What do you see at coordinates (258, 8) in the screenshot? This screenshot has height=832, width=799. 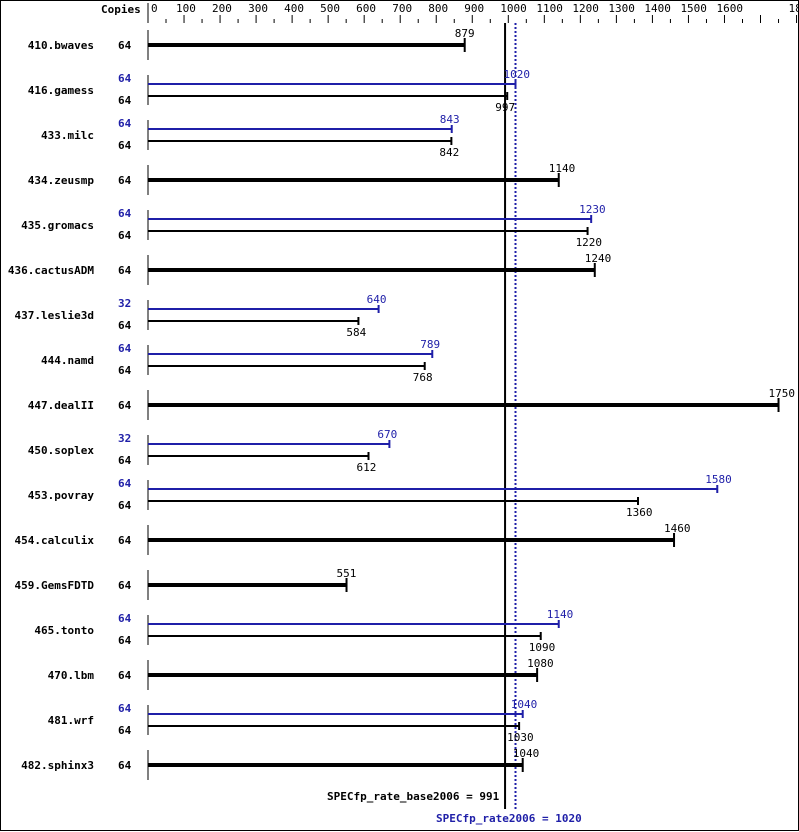 I see `tick-label: 300` at bounding box center [258, 8].